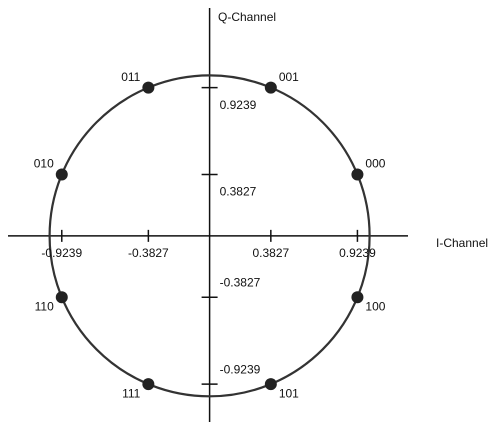  What do you see at coordinates (238, 105) in the screenshot?
I see `y-tick-label: 0.9239` at bounding box center [238, 105].